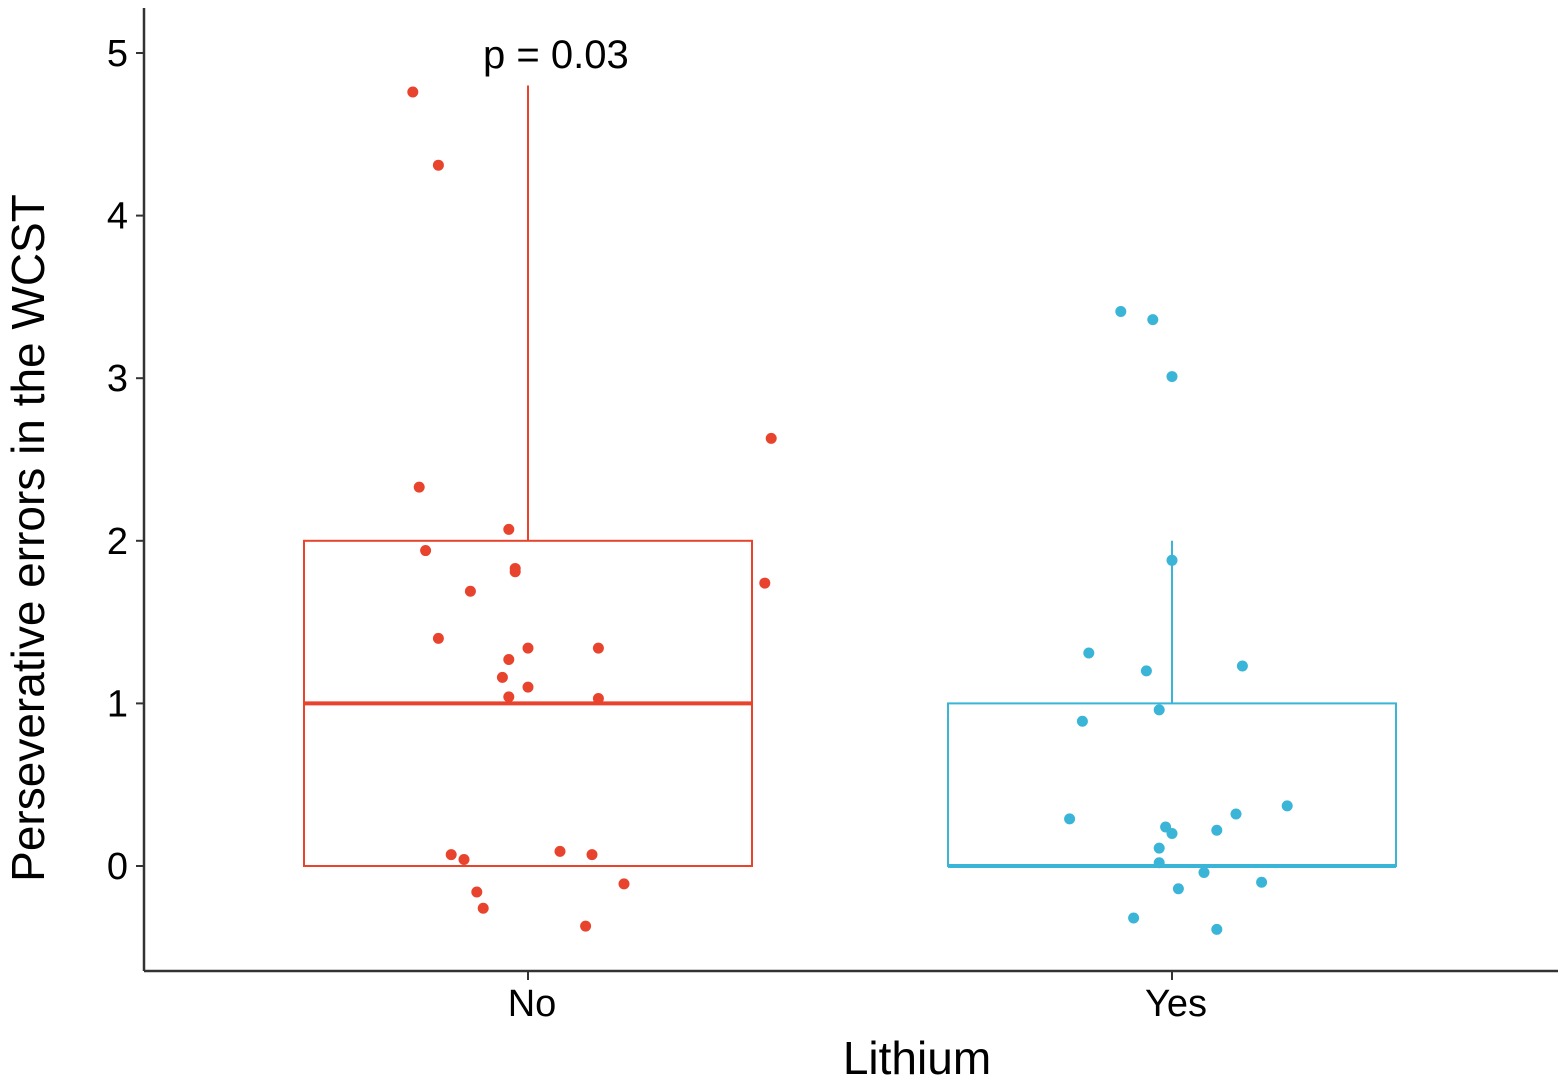  What do you see at coordinates (117, 704) in the screenshot?
I see `y-tick-label: 1` at bounding box center [117, 704].